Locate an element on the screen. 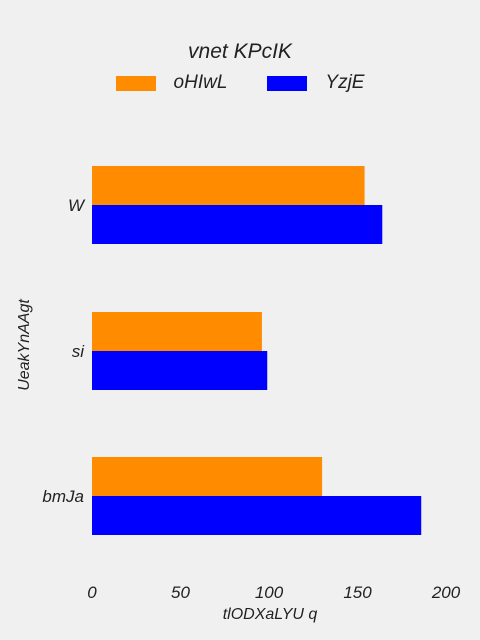 The image size is (480, 640). bar-YzjE-bmJa is located at coordinates (257, 515).